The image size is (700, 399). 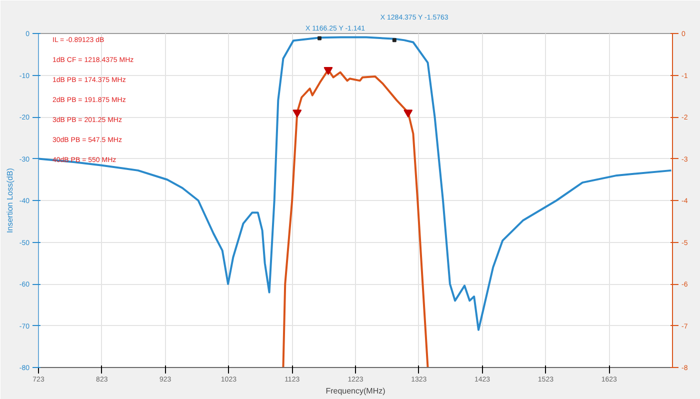 I want to click on x-axis-title: Frequency(MHz), so click(x=356, y=391).